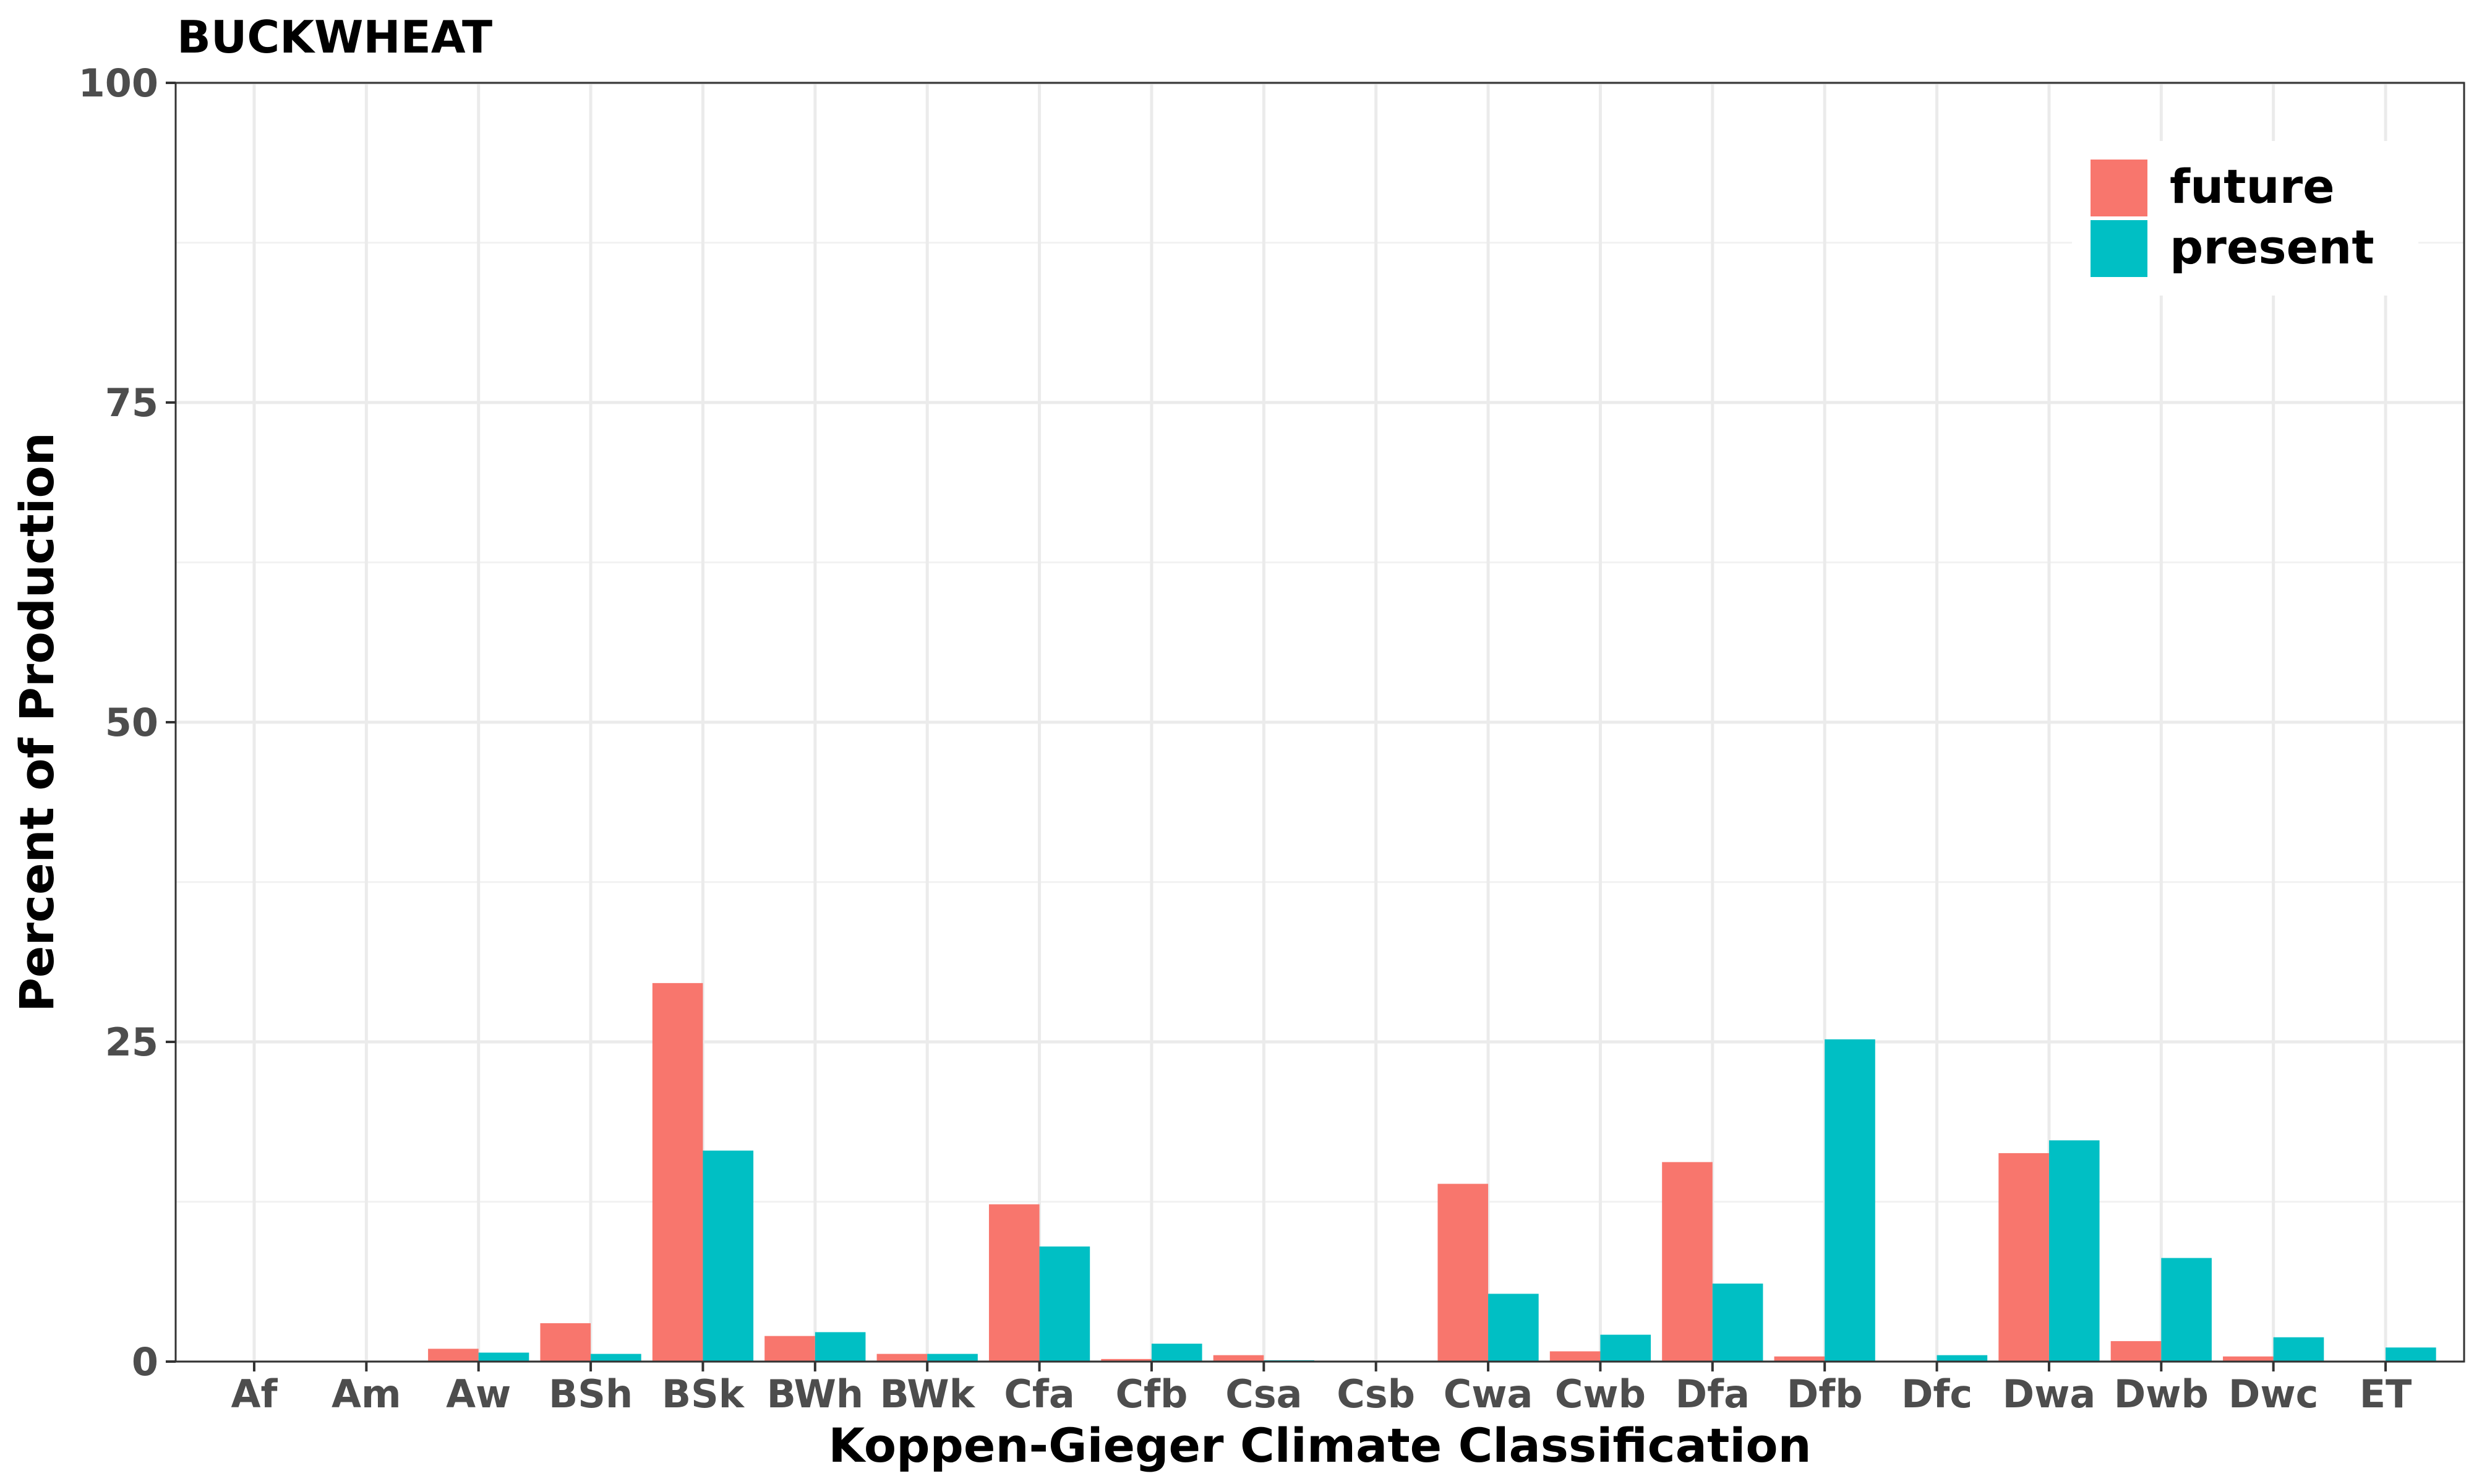 The image size is (2474, 1484). I want to click on x-tick-label-Am: Am, so click(366, 1394).